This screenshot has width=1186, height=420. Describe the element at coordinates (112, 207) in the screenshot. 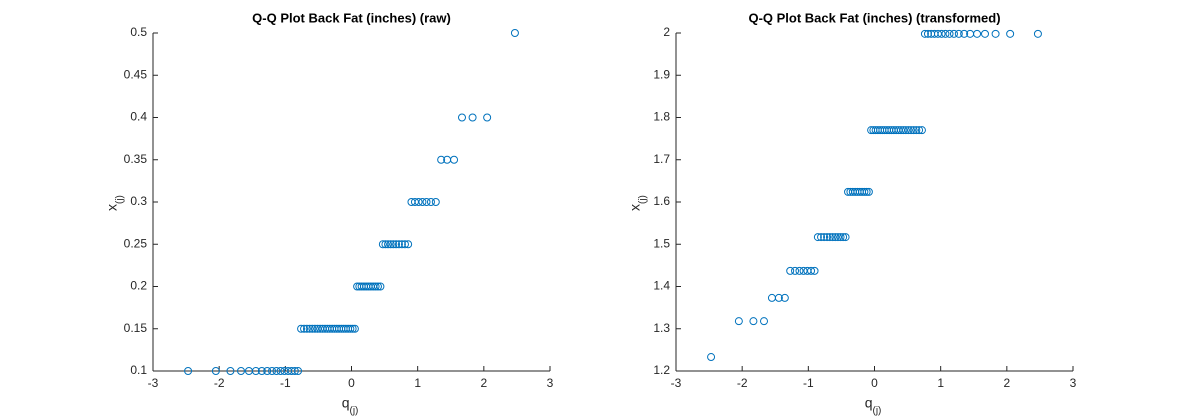

I see `y-axis-label: x` at that location.